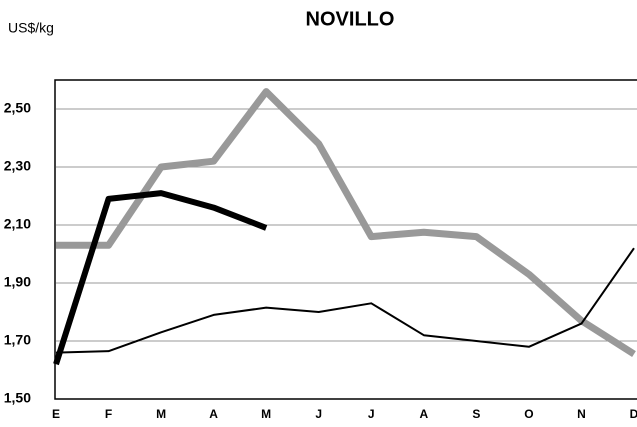  Describe the element at coordinates (108, 414) in the screenshot. I see `x-tick-label: F` at that location.